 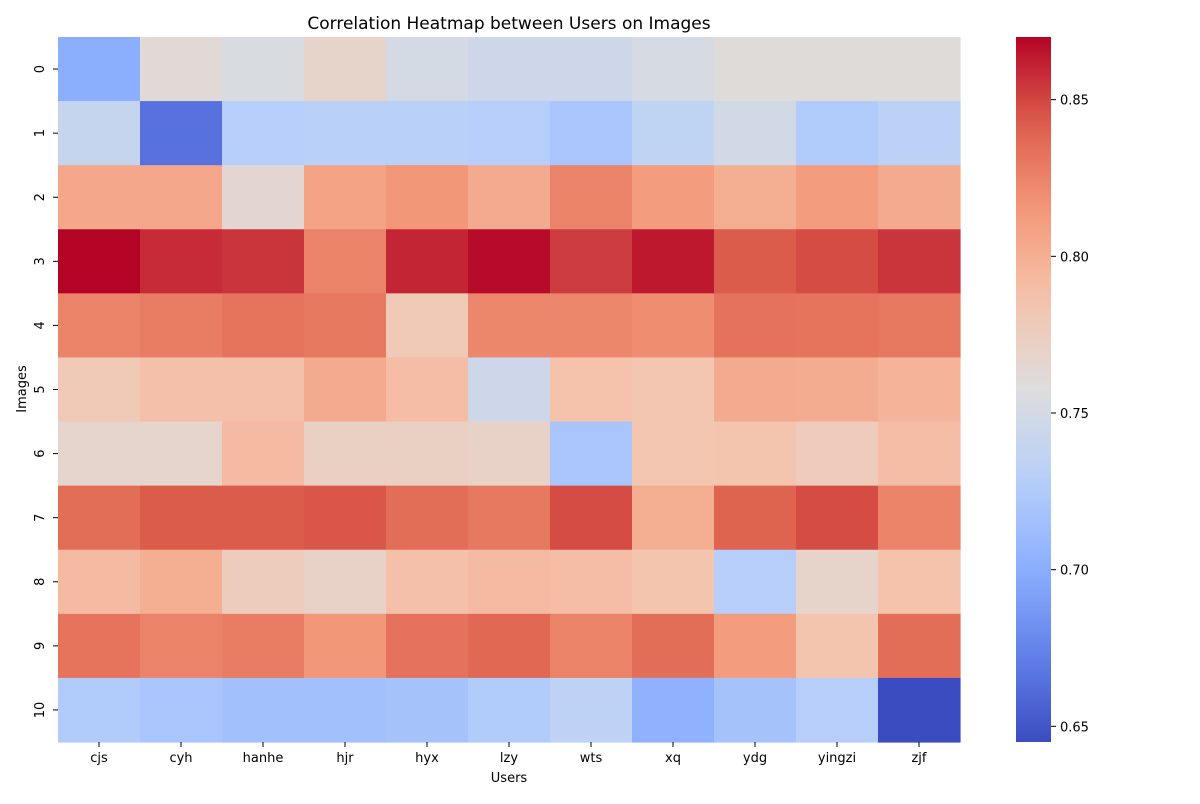 What do you see at coordinates (673, 758) in the screenshot?
I see `x-tick-label: xq` at bounding box center [673, 758].